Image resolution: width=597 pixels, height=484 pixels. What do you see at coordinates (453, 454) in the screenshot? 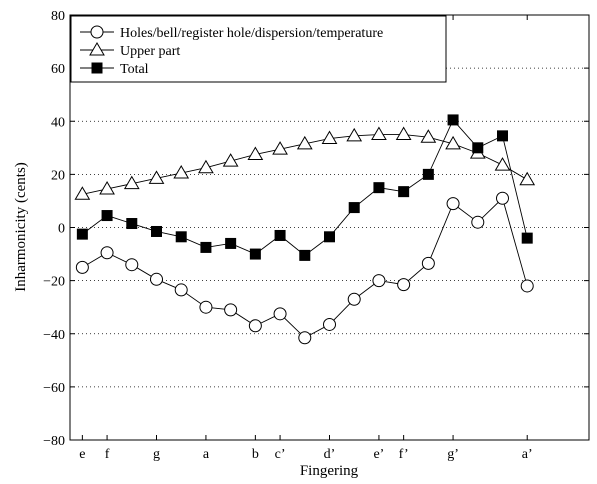
I see `x-tick-label: g’` at bounding box center [453, 454].